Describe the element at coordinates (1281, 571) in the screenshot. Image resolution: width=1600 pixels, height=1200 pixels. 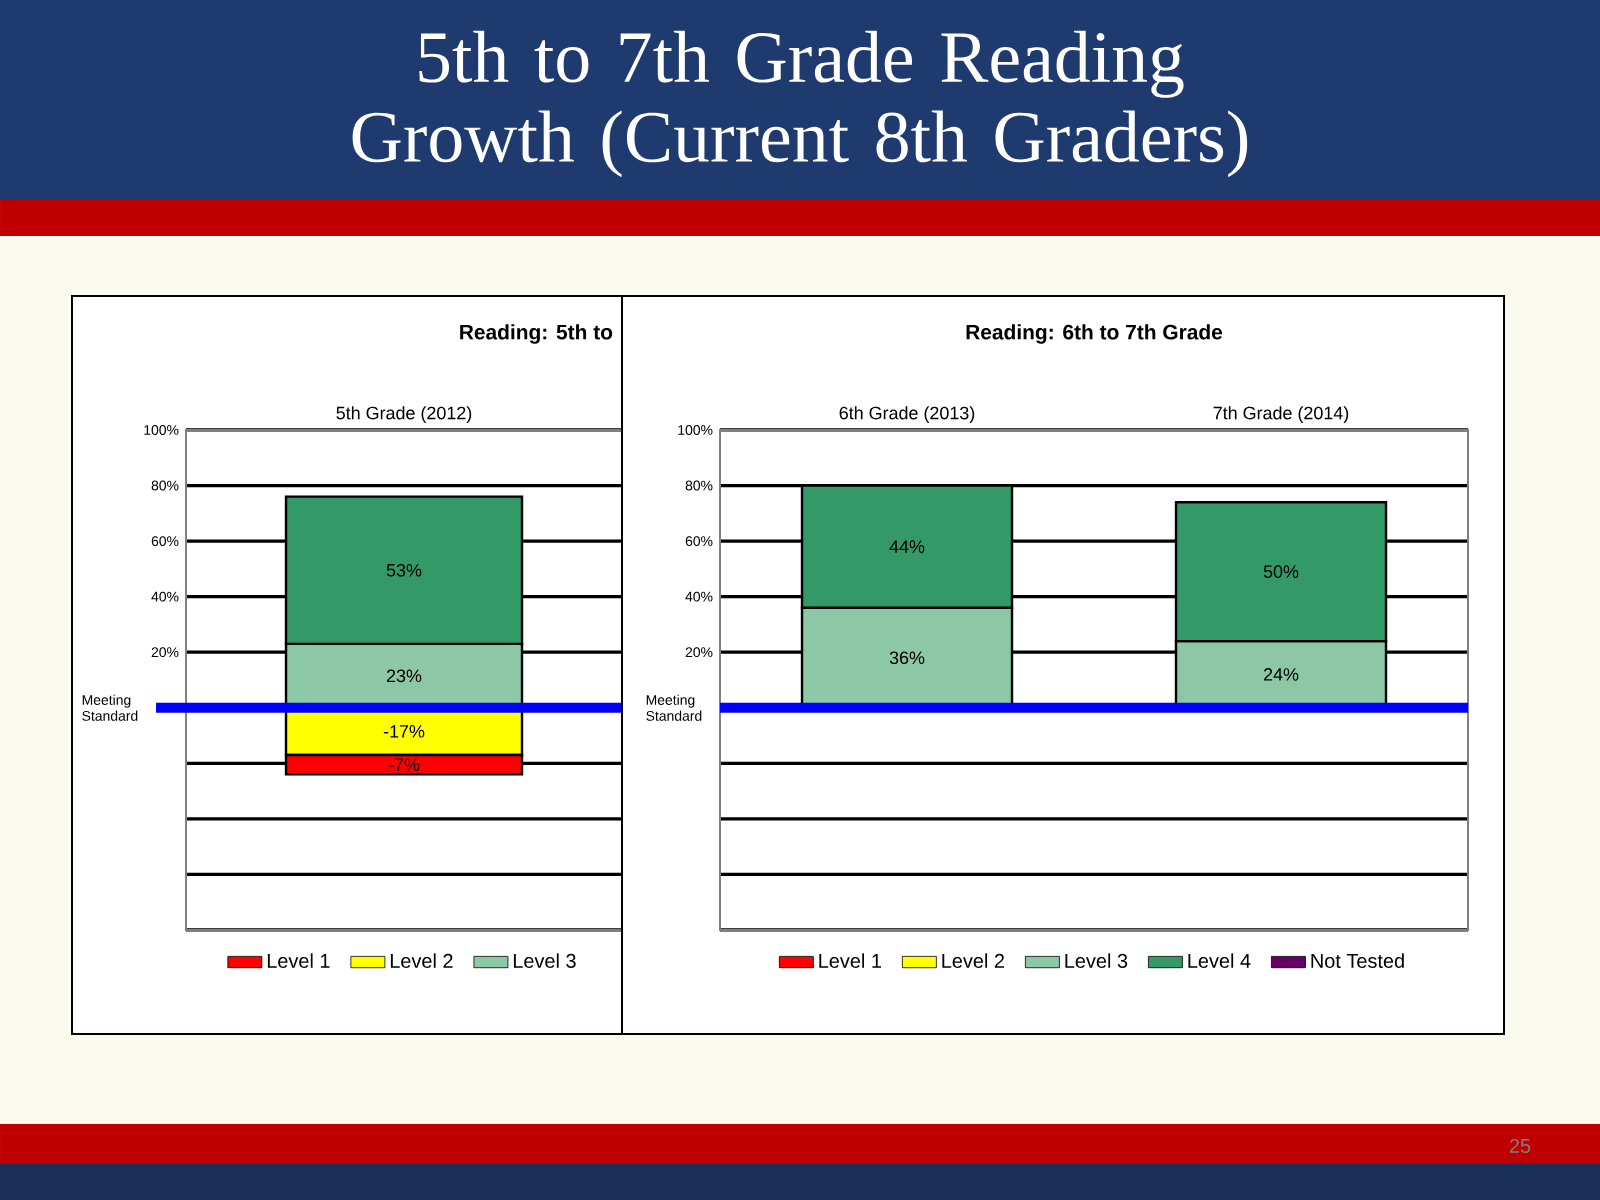
I see `data-label: 50%` at that location.